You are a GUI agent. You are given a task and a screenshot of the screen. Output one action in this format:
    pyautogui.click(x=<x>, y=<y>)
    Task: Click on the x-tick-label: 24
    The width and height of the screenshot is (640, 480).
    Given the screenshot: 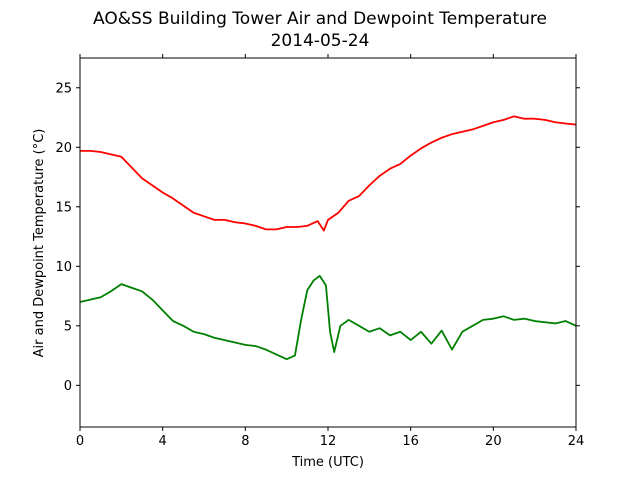 What is the action you would take?
    pyautogui.click(x=576, y=441)
    